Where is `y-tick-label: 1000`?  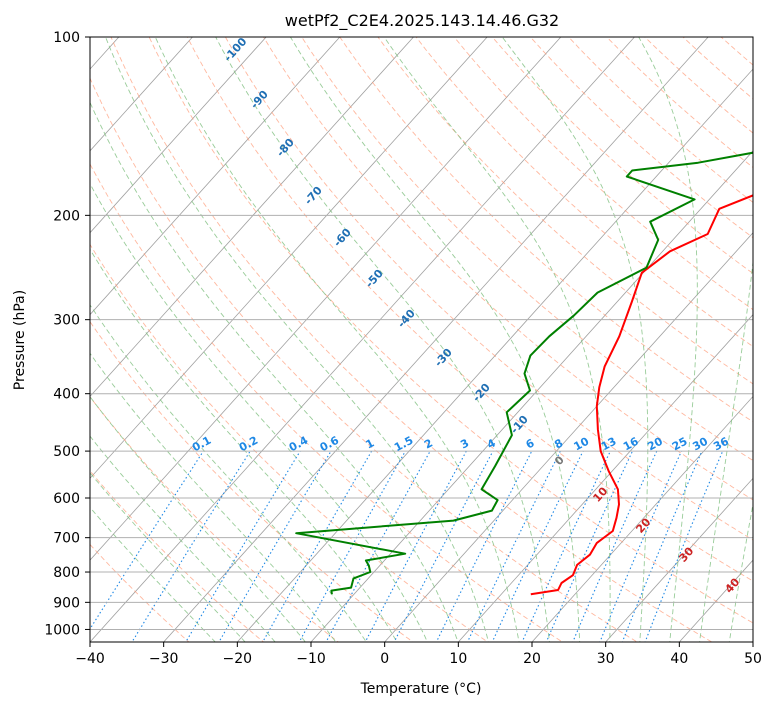
y-tick-label: 1000 is located at coordinates (62, 630).